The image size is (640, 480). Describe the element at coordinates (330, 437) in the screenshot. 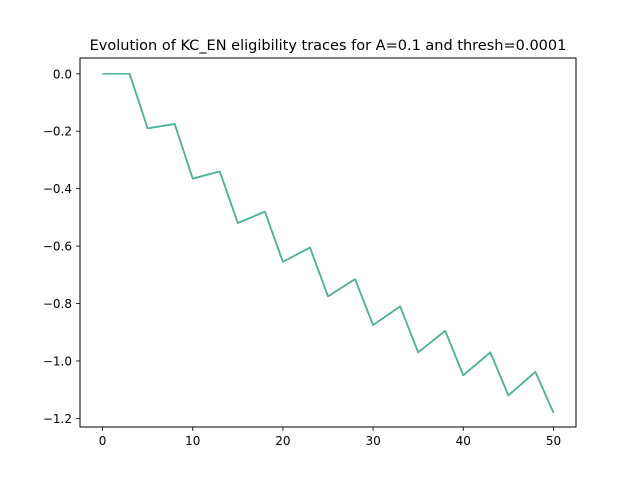

I see `x-axis: 0 10 20 30 40 50` at that location.